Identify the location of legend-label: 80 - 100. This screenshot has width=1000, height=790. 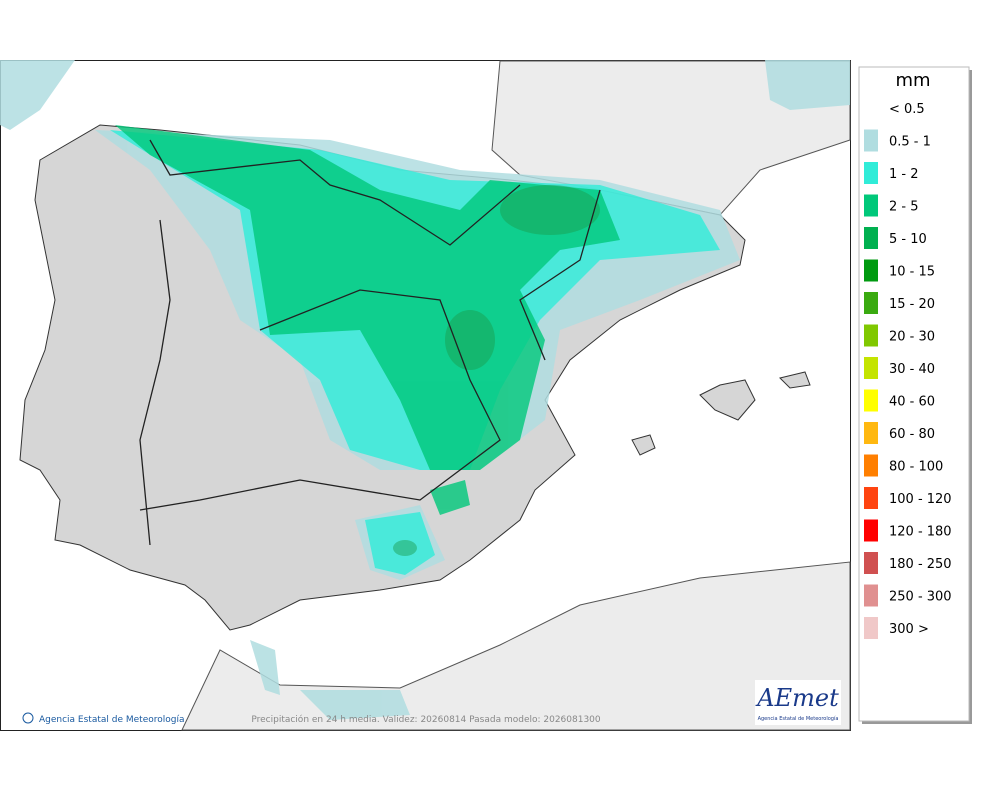
(916, 467).